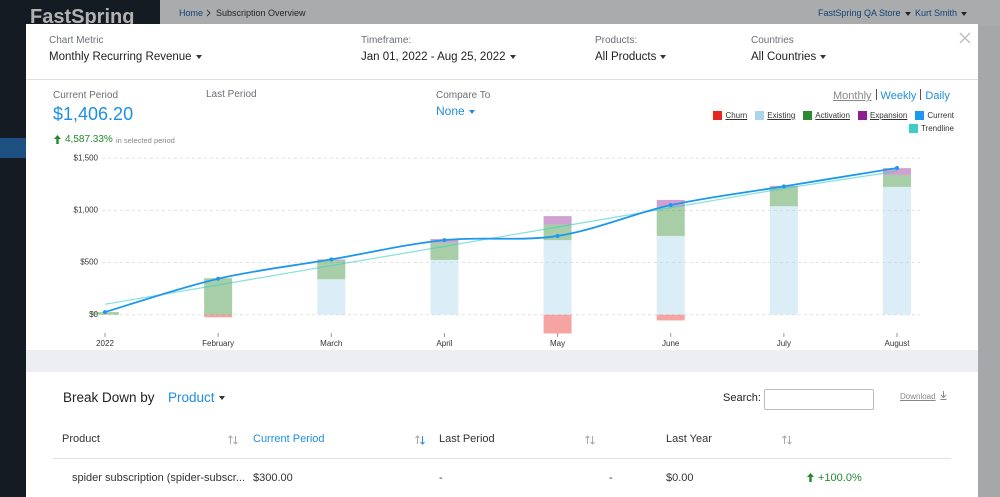 The height and width of the screenshot is (497, 1000). What do you see at coordinates (784, 343) in the screenshot?
I see `x-tick-label: July` at bounding box center [784, 343].